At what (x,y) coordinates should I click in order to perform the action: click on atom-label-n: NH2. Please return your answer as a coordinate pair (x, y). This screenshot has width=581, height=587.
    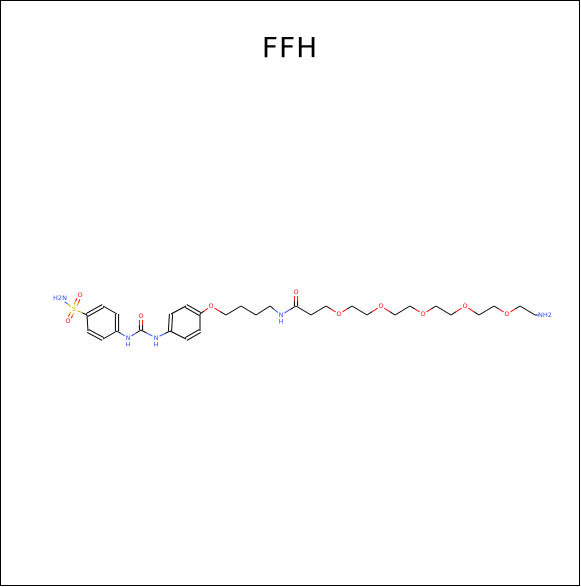
    Looking at the image, I should click on (545, 315).